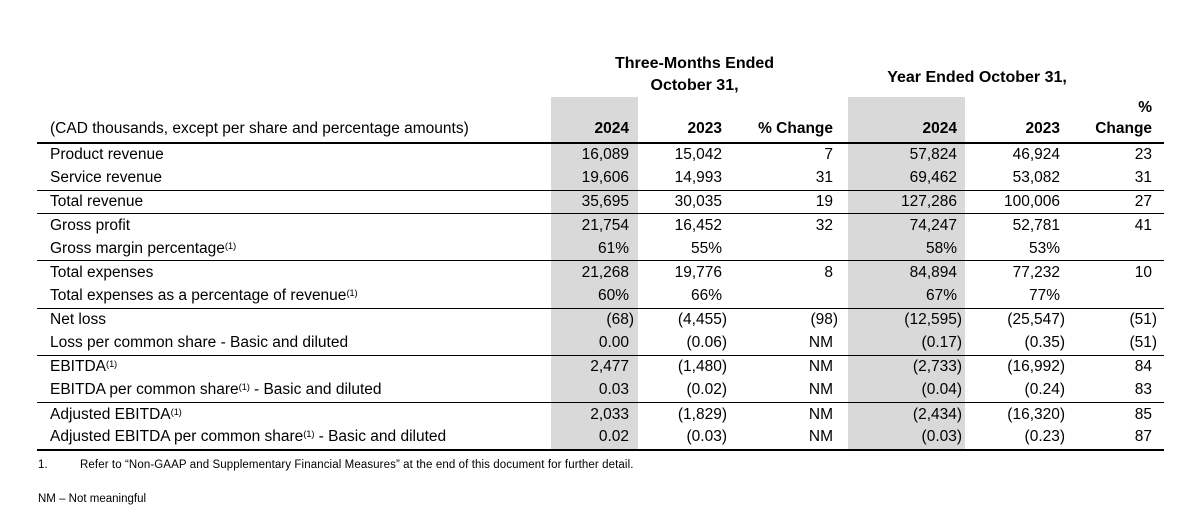  I want to click on value-cell: (16,320), so click(1036, 414).